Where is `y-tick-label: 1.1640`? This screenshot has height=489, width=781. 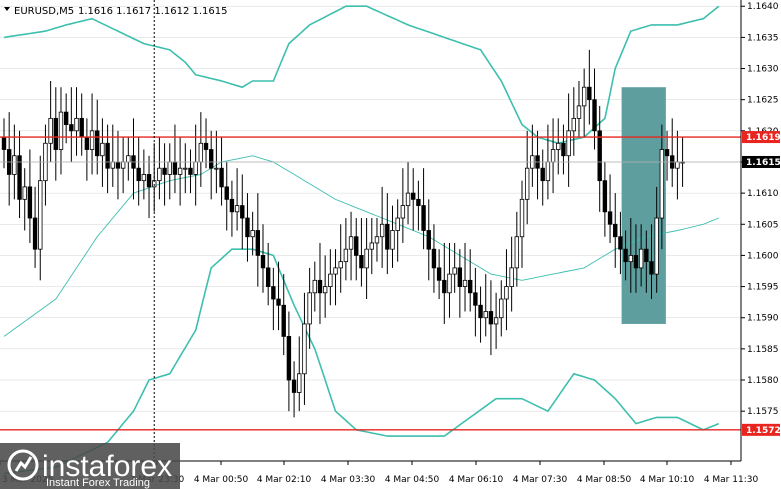
y-tick-label: 1.1640 is located at coordinates (763, 7).